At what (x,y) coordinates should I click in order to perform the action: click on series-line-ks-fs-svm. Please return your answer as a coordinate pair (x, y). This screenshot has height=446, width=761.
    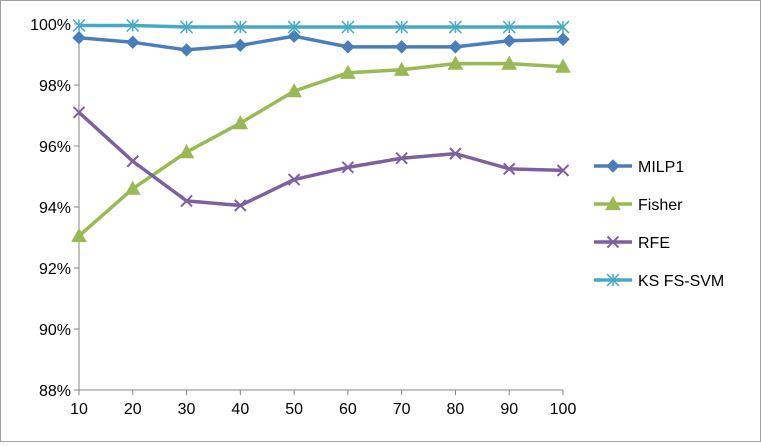
    Looking at the image, I should click on (321, 26).